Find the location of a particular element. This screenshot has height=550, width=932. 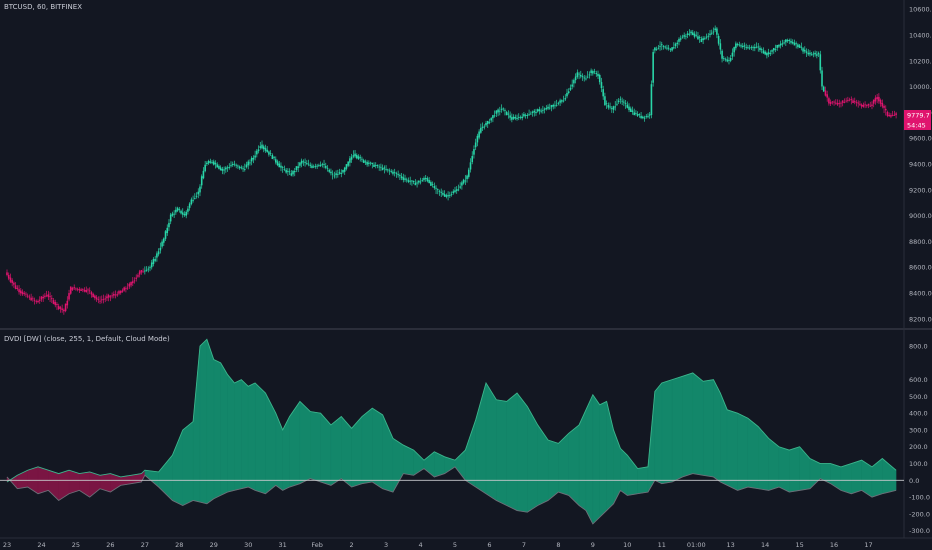

indicator-tick-label: 300.0 is located at coordinates (918, 430).